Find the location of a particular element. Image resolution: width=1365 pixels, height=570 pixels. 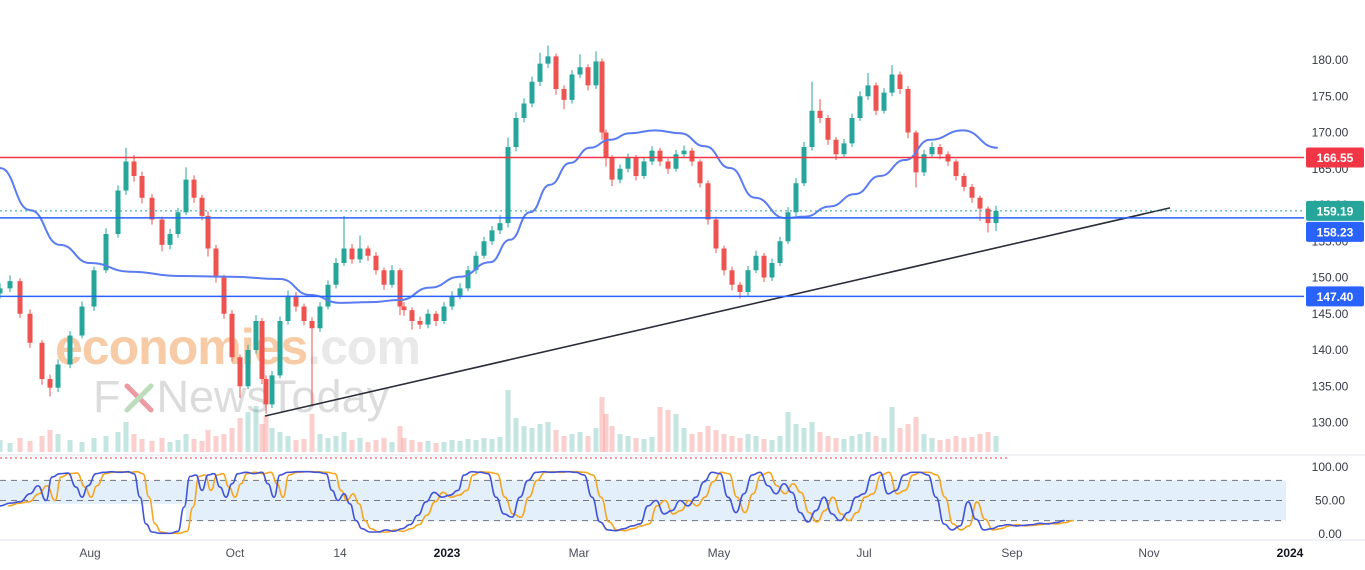

volume-bars is located at coordinates (499, 421).